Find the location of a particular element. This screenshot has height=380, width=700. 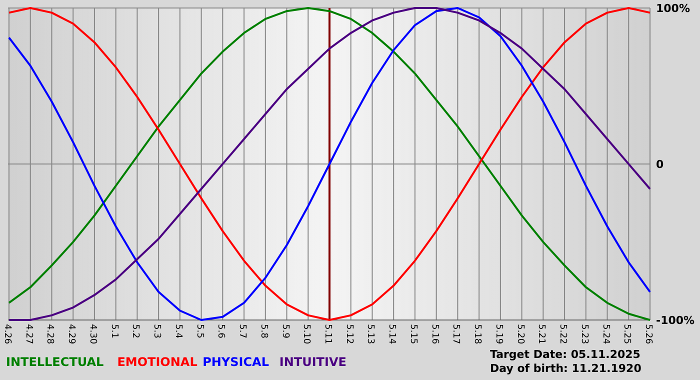

x-tick-label: 5.9 is located at coordinates (285, 331).